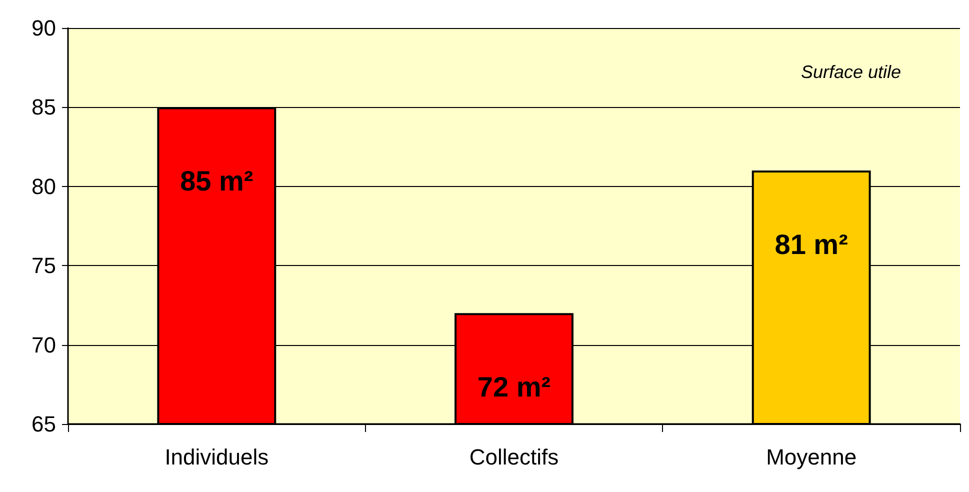 This screenshot has height=492, width=969. I want to click on annotation: Surface utile, so click(851, 72).